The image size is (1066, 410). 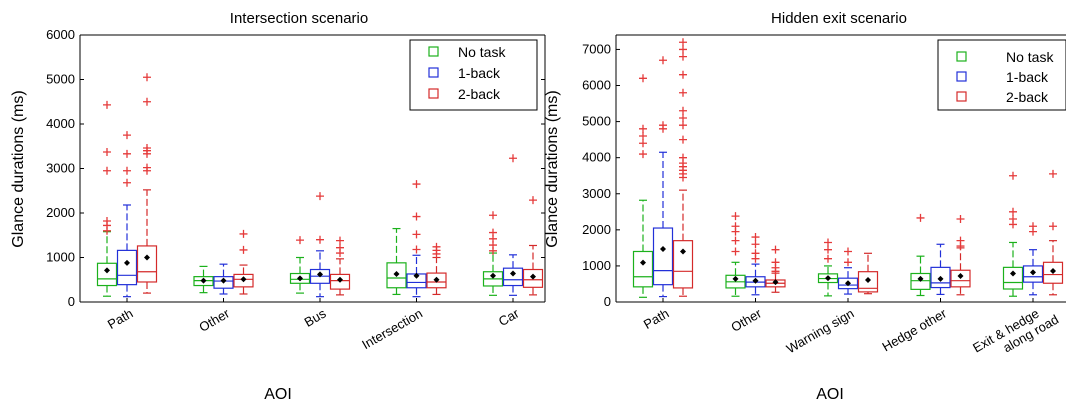 What do you see at coordinates (1053, 232) in the screenshot?
I see `box-2-back-exit-hedge-along-road` at bounding box center [1053, 232].